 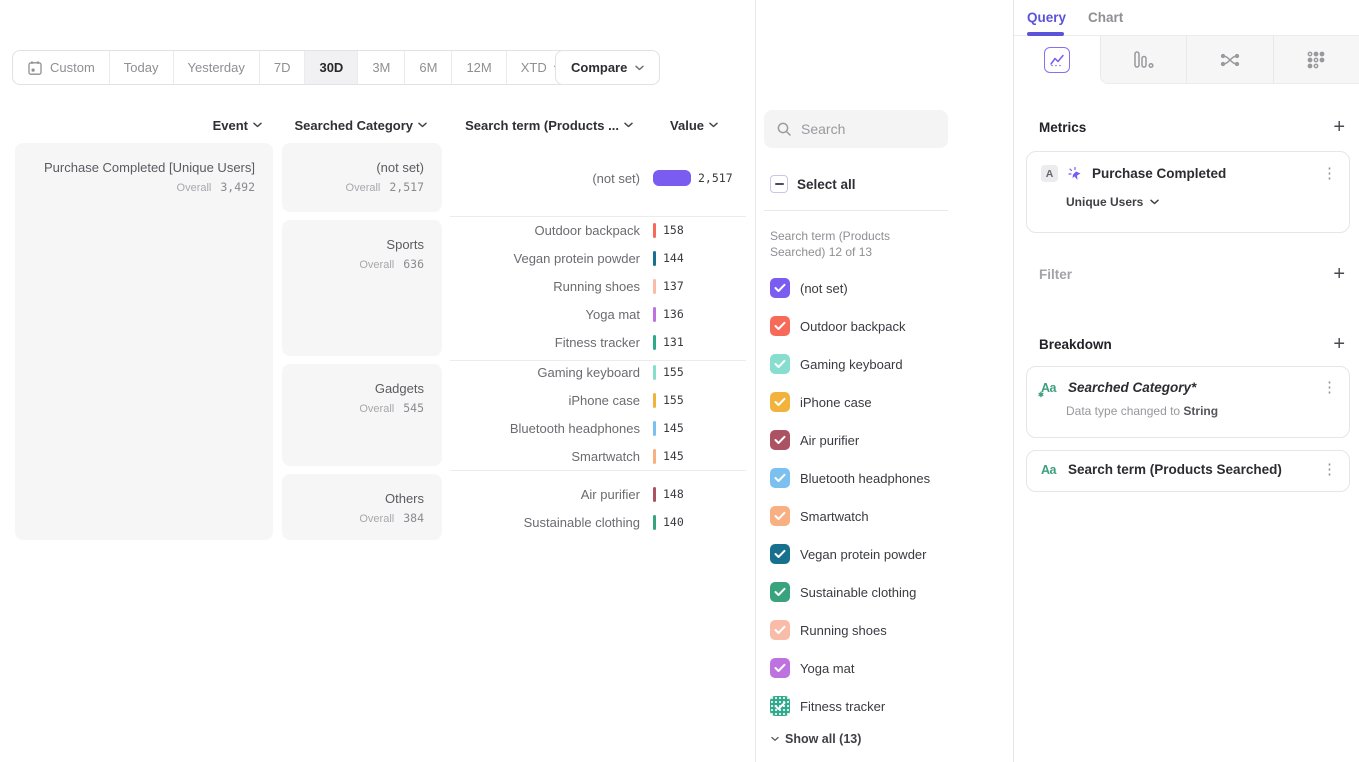 I want to click on measure-select: Unique Users, so click(x=1207, y=202).